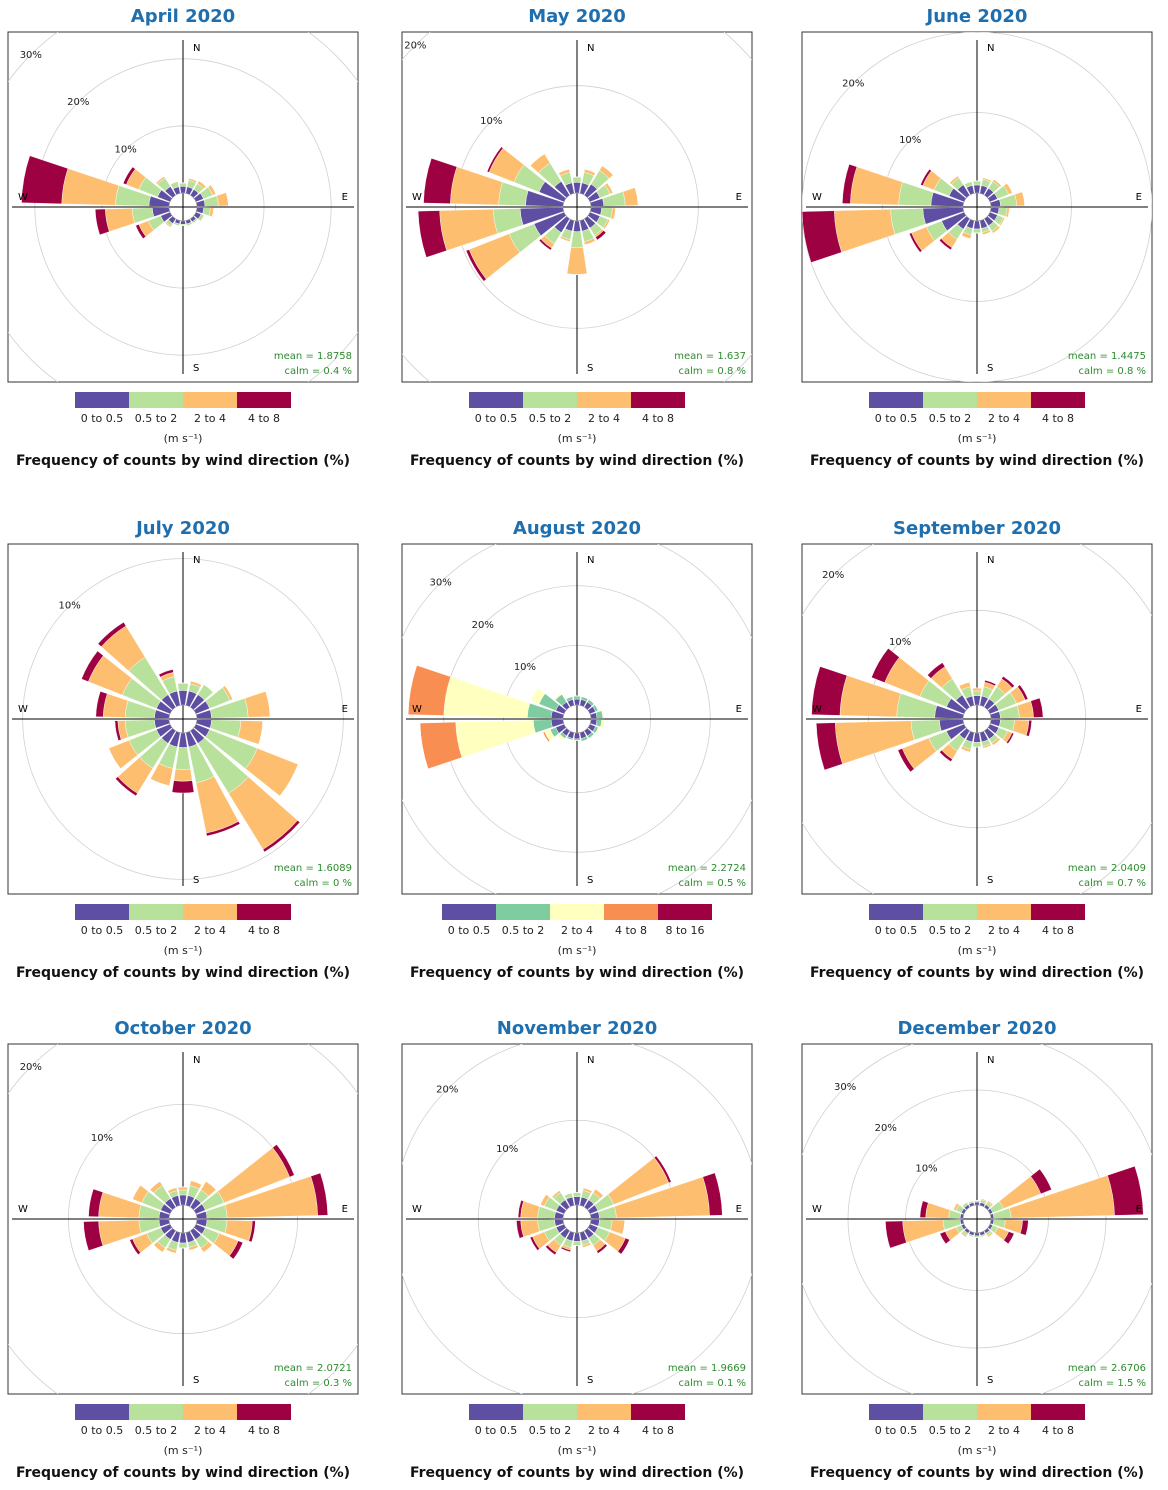 The height and width of the screenshot is (1490, 1168). I want to click on chart-title: October 2020, so click(182, 1028).